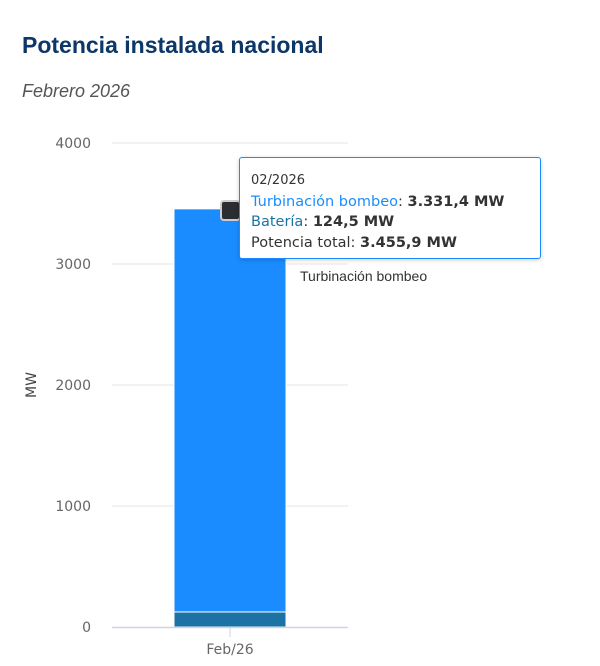 This screenshot has height=666, width=600. I want to click on tooltip-row-bateria: Batería: 124,5 MW, so click(323, 222).